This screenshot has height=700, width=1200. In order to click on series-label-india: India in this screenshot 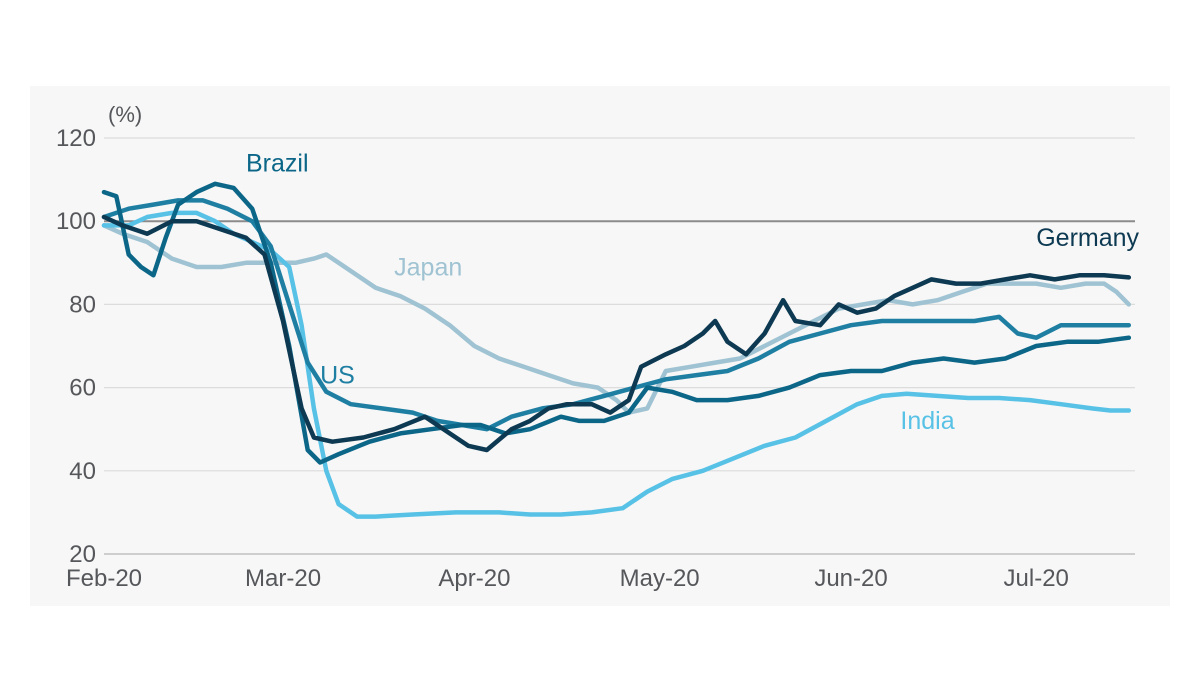, I will do `click(927, 421)`.